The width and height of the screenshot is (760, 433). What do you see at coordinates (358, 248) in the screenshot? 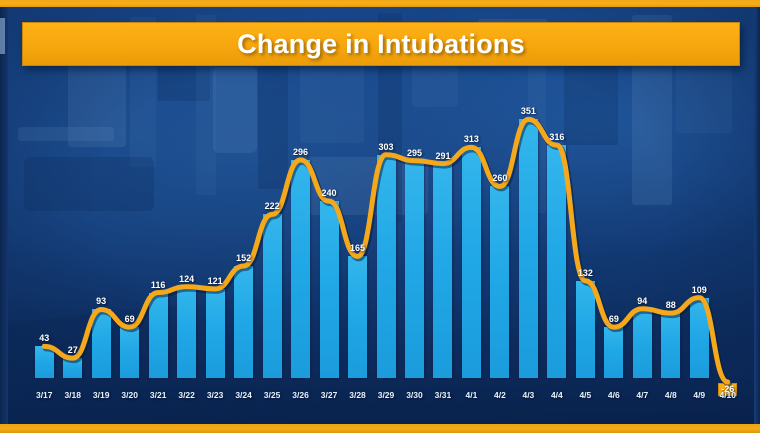
I see `bar-value-label: 165` at bounding box center [358, 248].